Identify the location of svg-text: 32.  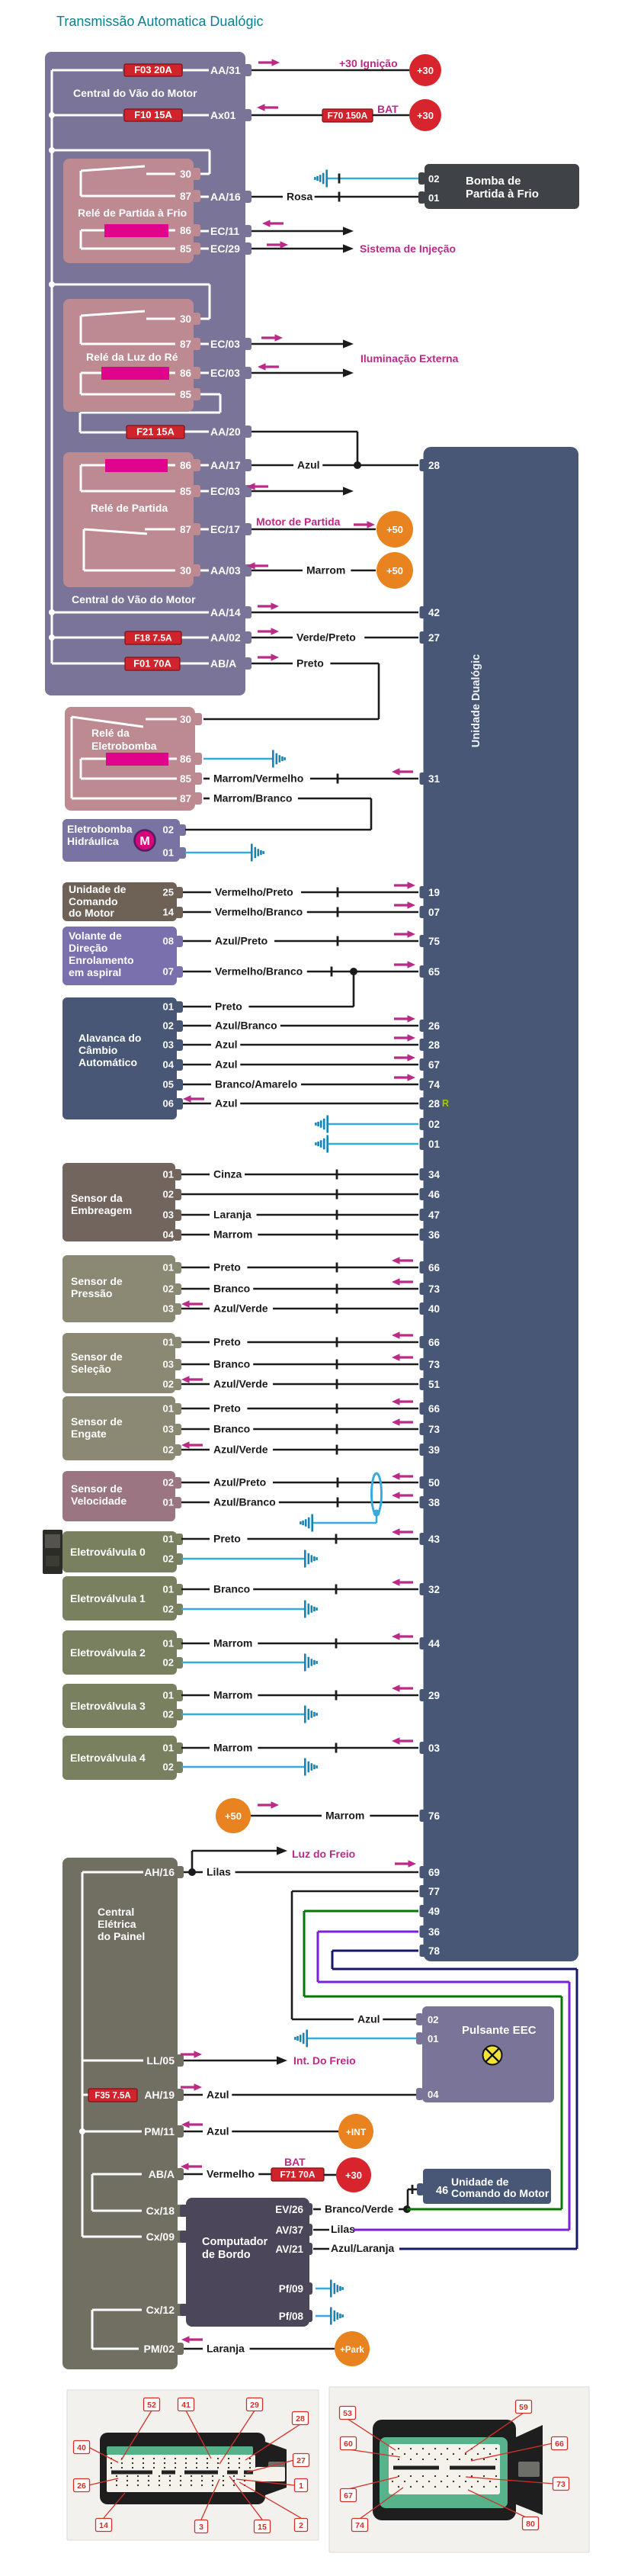
(434, 1589).